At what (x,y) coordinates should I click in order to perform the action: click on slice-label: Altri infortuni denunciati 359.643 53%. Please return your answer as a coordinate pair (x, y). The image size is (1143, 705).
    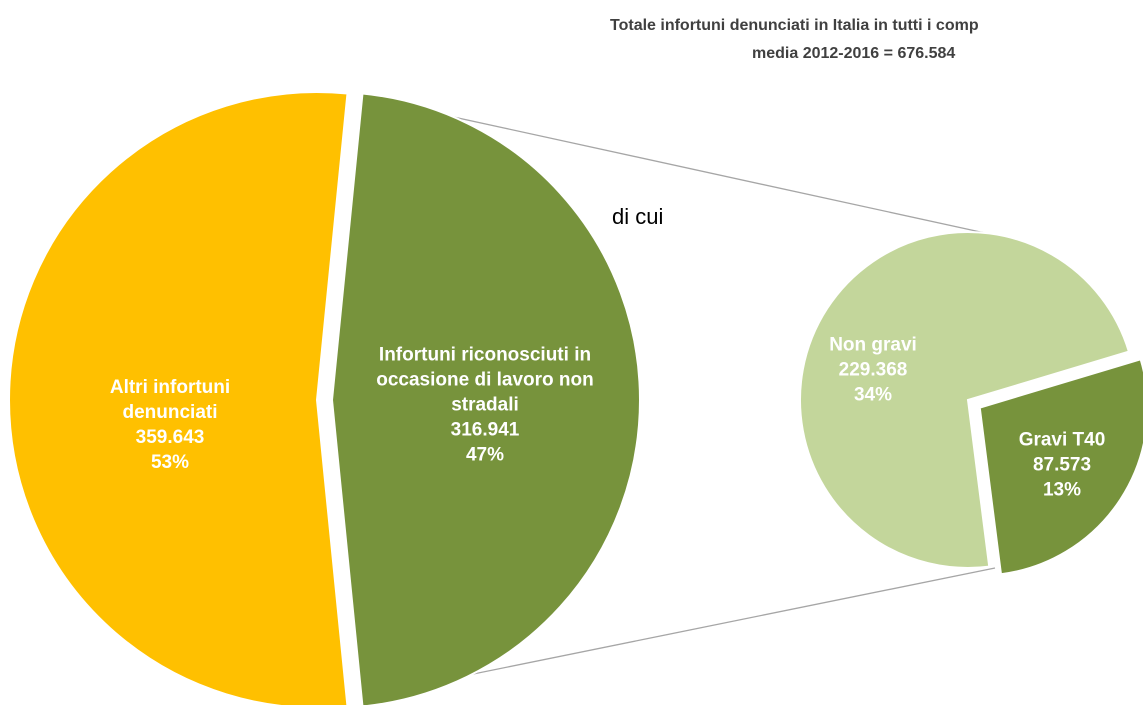
    Looking at the image, I should click on (170, 425).